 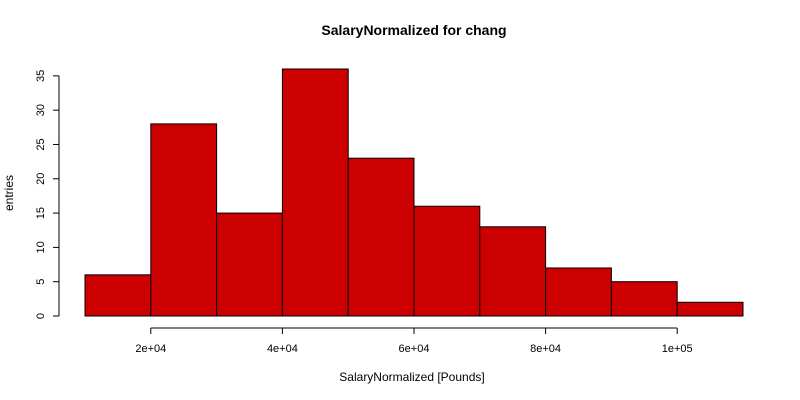 I want to click on x-axis: 2e+04 4e+04 6e+04 8e+04 1e+05, so click(x=414, y=341).